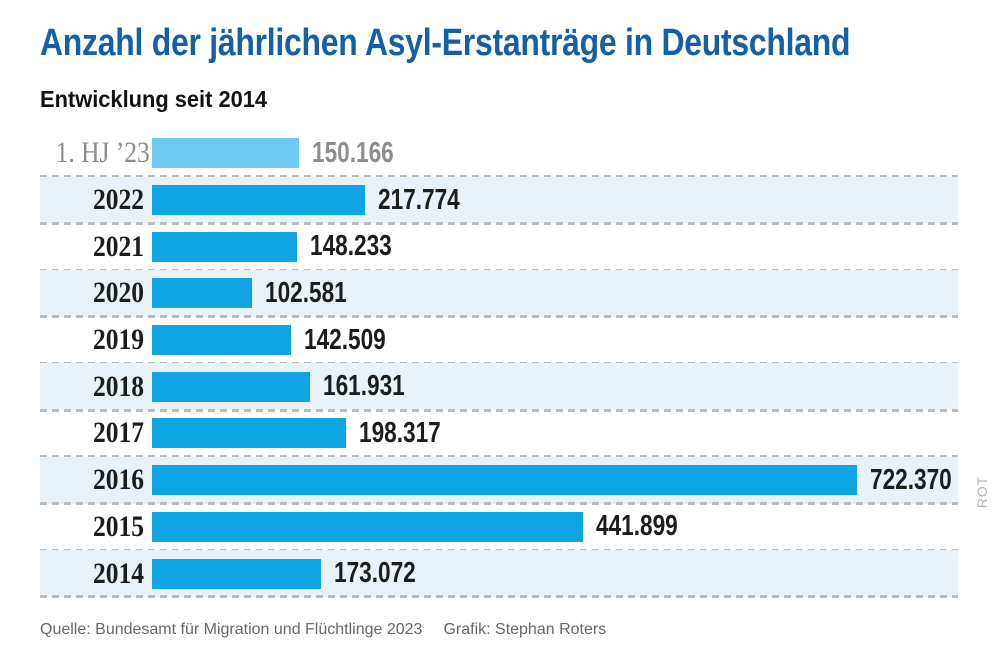 This screenshot has width=1000, height=651. Describe the element at coordinates (499, 247) in the screenshot. I see `chart-row-2021: 2021 148.233` at that location.